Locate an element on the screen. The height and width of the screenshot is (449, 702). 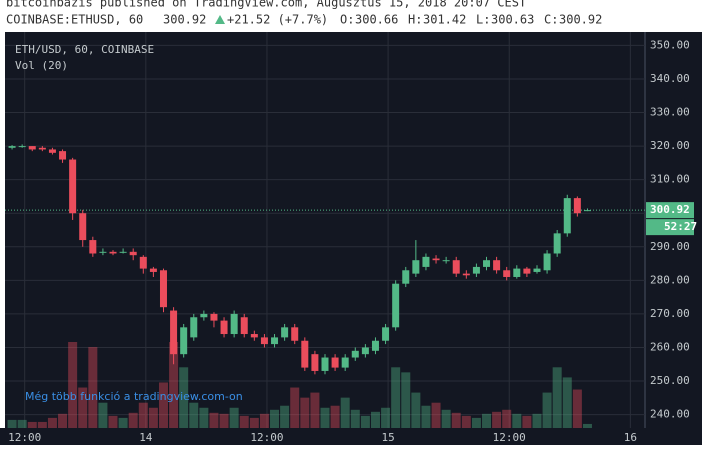
countdown-tag is located at coordinates (670, 227).